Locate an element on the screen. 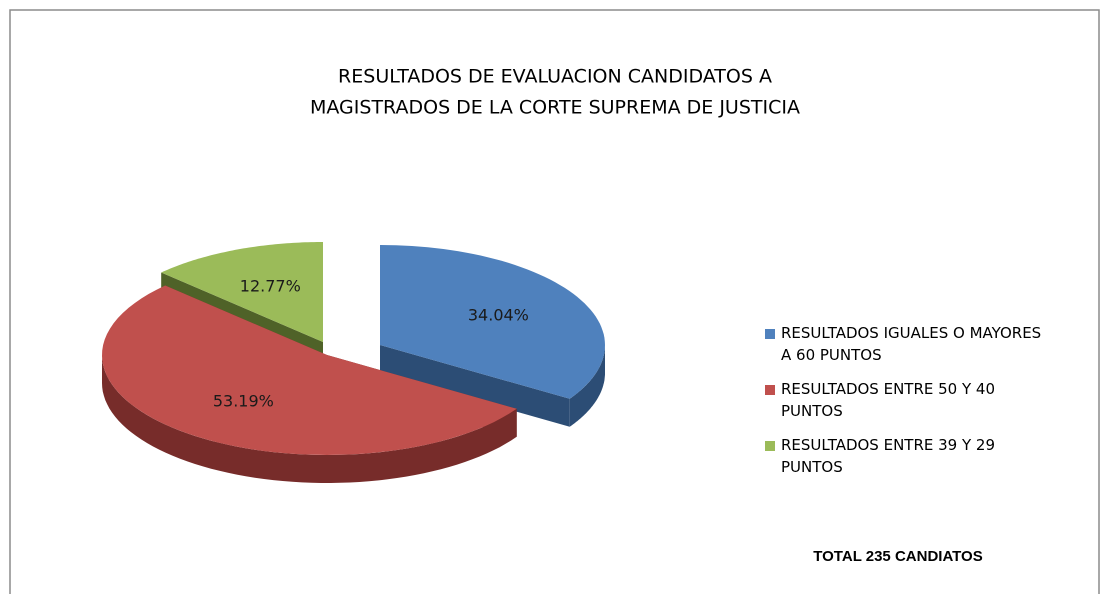 Image resolution: width=1109 pixels, height=594 pixels. legend-item: RESULTADOS ENTRE 50 Y 40 PUNTOS is located at coordinates (905, 400).